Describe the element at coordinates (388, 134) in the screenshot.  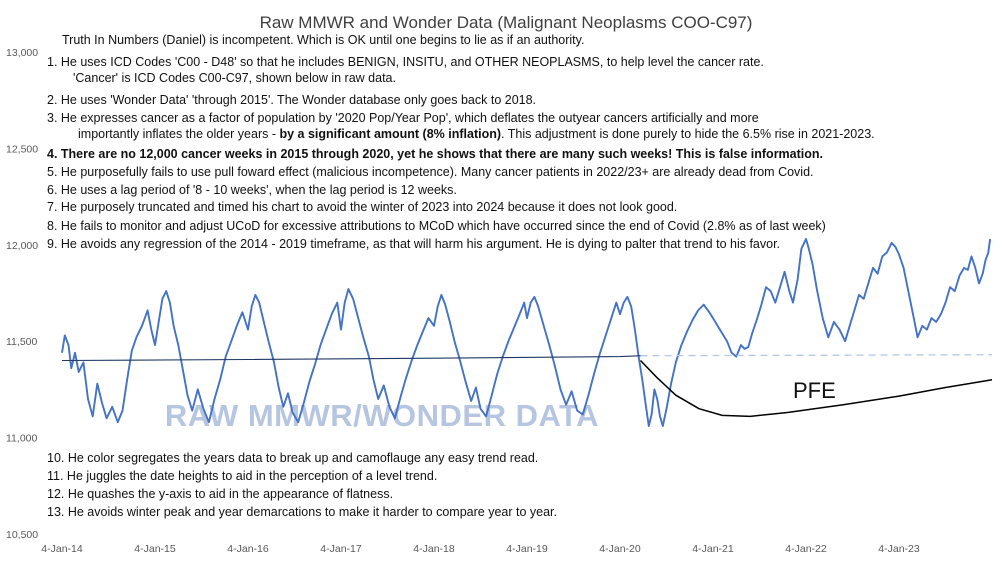
I see `note-bold-text: by a significant amount (8% inflation)` at that location.